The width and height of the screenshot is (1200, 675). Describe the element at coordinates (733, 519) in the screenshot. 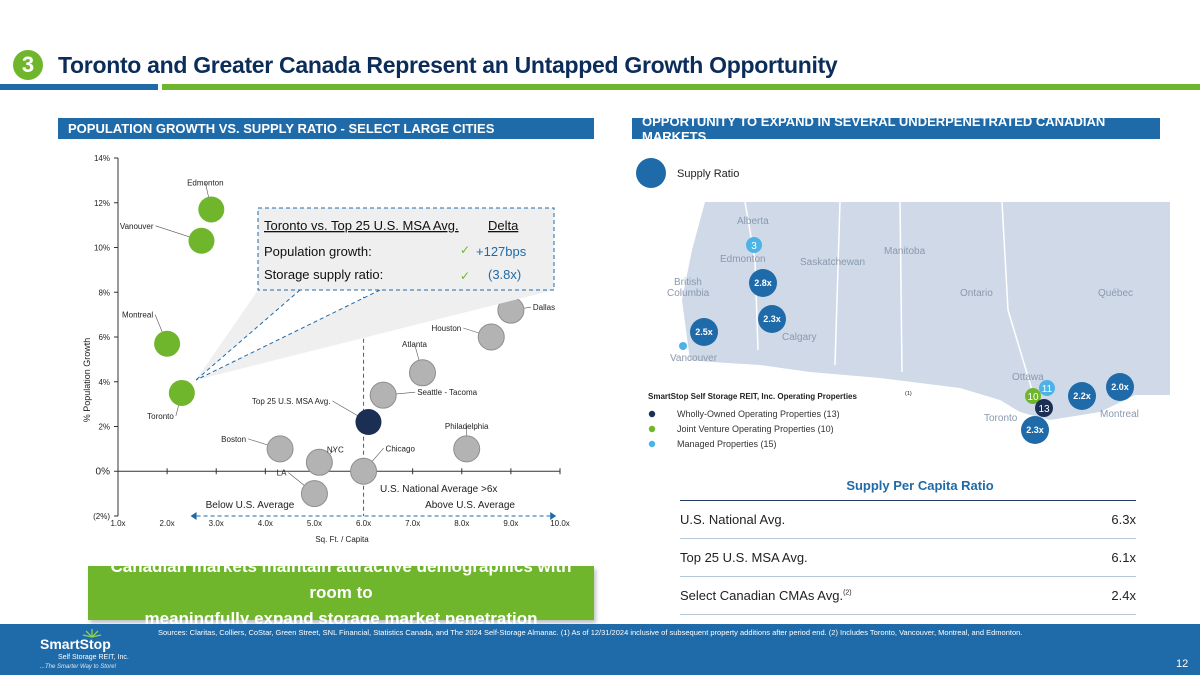

I see `row-label: U.S. National Avg.` at that location.